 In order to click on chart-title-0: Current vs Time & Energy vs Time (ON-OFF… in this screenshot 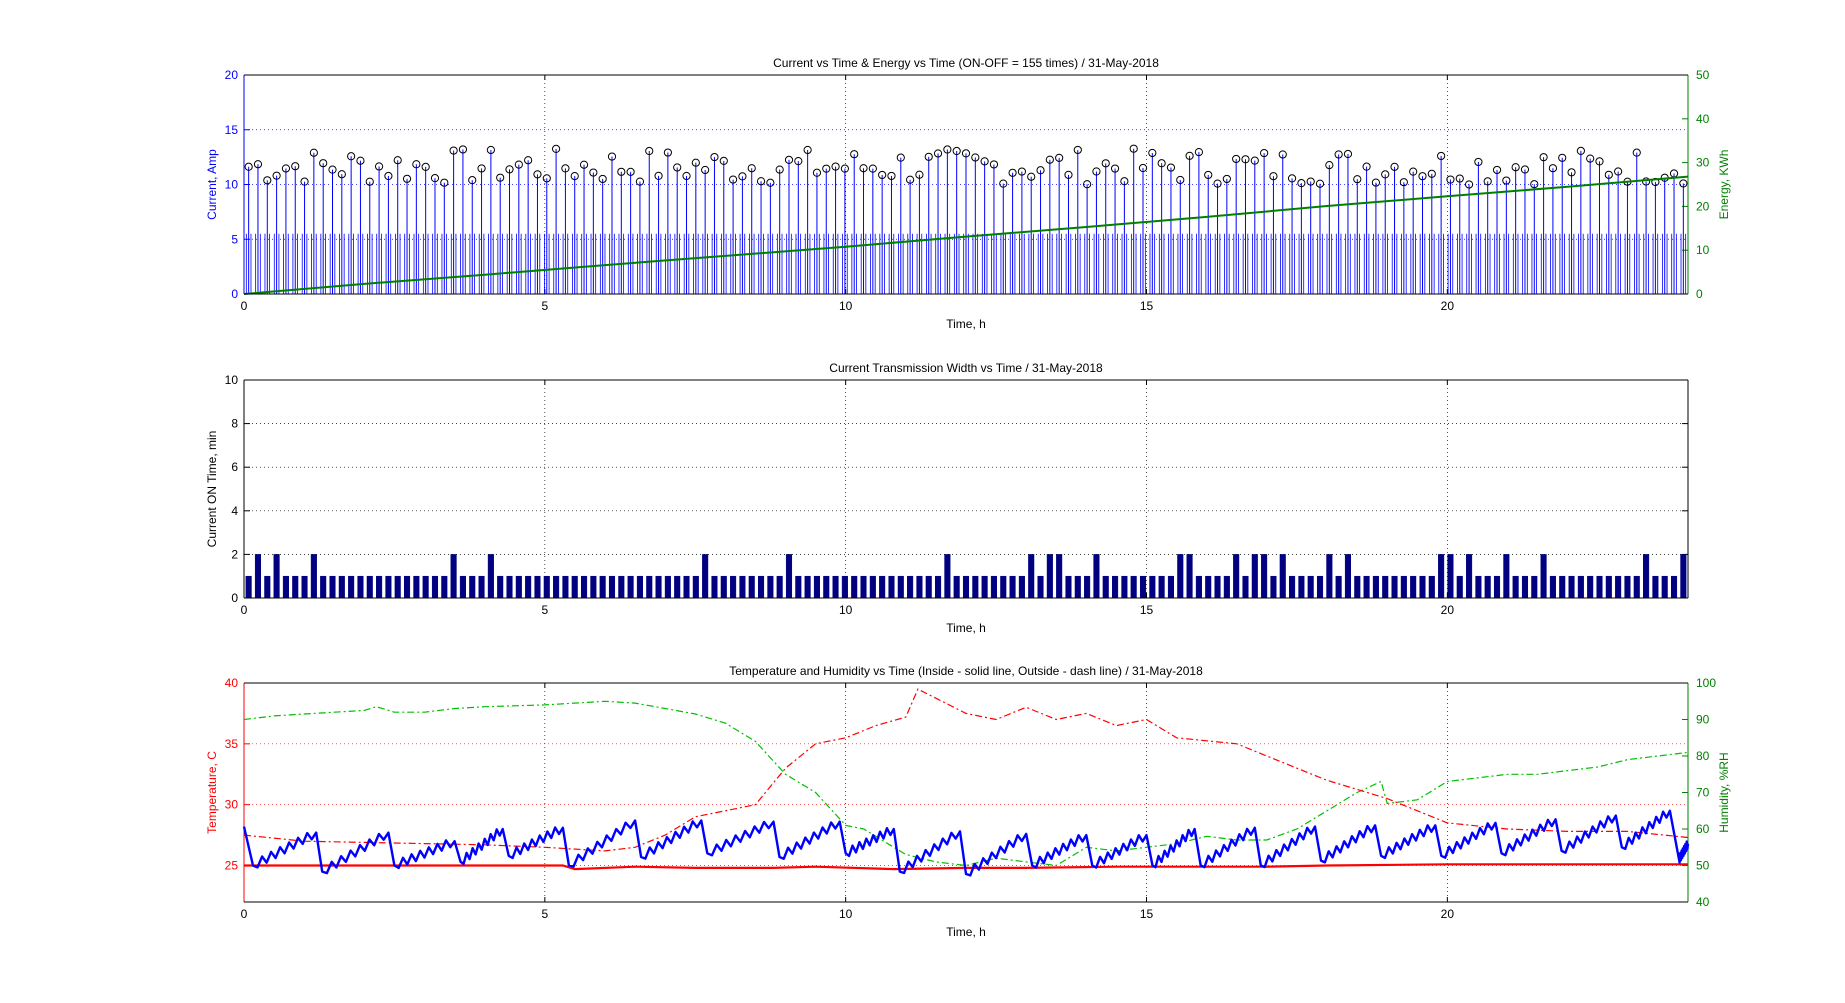, I will do `click(966, 63)`.